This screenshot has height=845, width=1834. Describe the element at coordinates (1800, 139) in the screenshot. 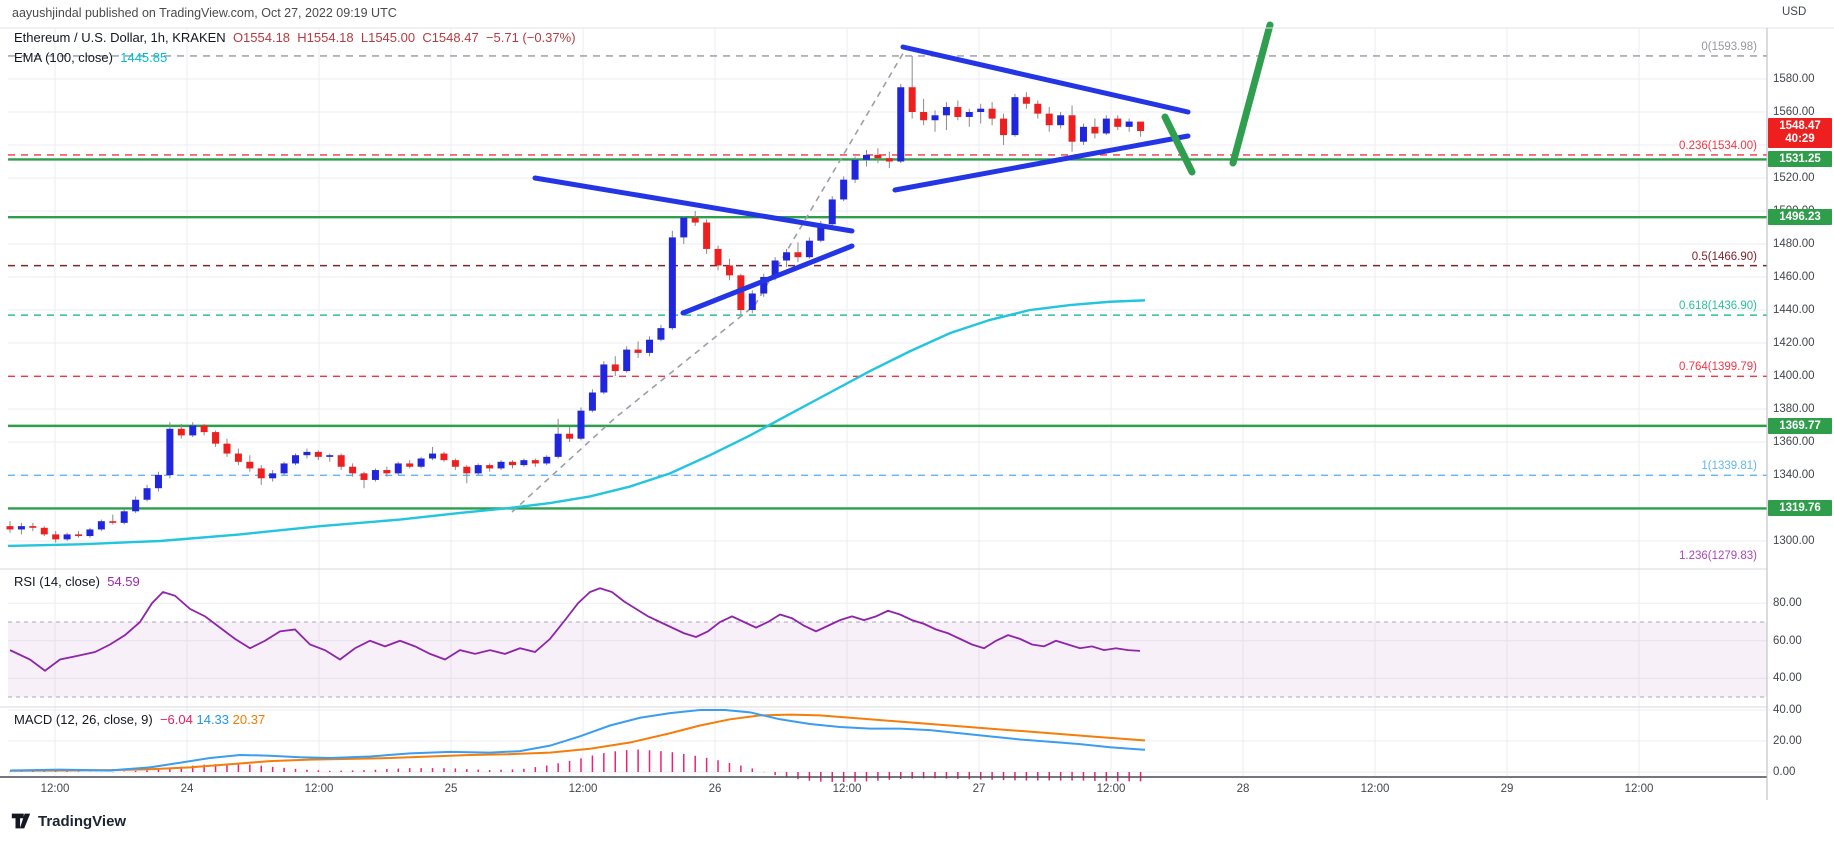

I see `bar-countdown: 40:29` at that location.